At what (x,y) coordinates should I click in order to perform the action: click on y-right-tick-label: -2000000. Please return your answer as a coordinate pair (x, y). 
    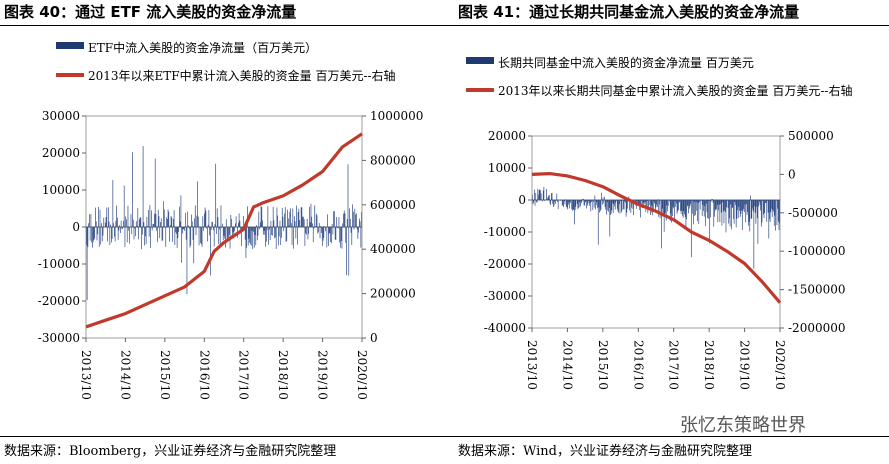
    Looking at the image, I should click on (817, 328).